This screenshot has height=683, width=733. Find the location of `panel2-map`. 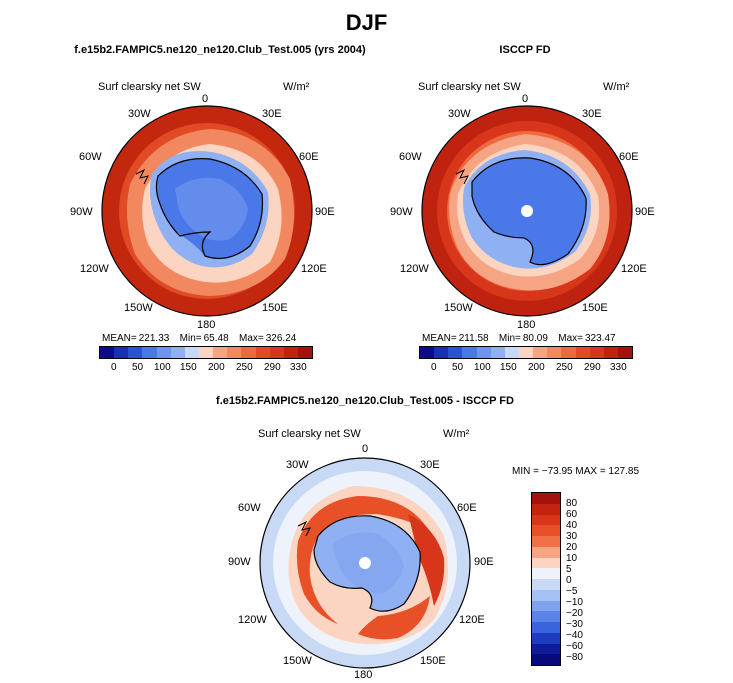

panel2-map is located at coordinates (527, 211).